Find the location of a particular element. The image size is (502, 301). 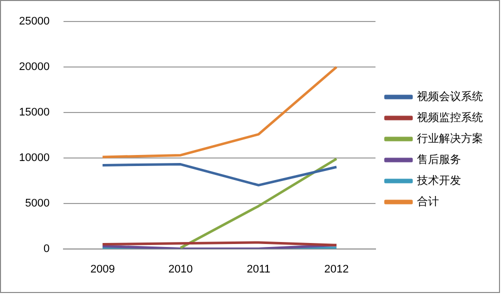

legend-label: 技术开发 is located at coordinates (438, 180).